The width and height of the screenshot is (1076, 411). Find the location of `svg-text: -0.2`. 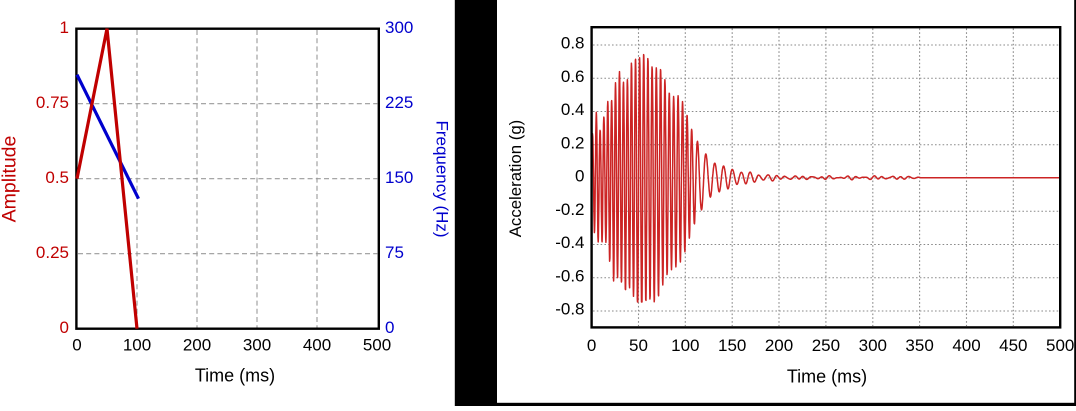

svg-text: -0.2 is located at coordinates (569, 209).